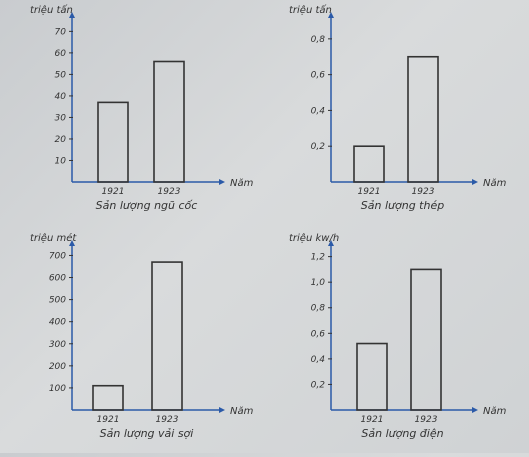  What do you see at coordinates (167, 420) in the screenshot?
I see `chart-3-x-tick-label: 1923` at bounding box center [167, 420].